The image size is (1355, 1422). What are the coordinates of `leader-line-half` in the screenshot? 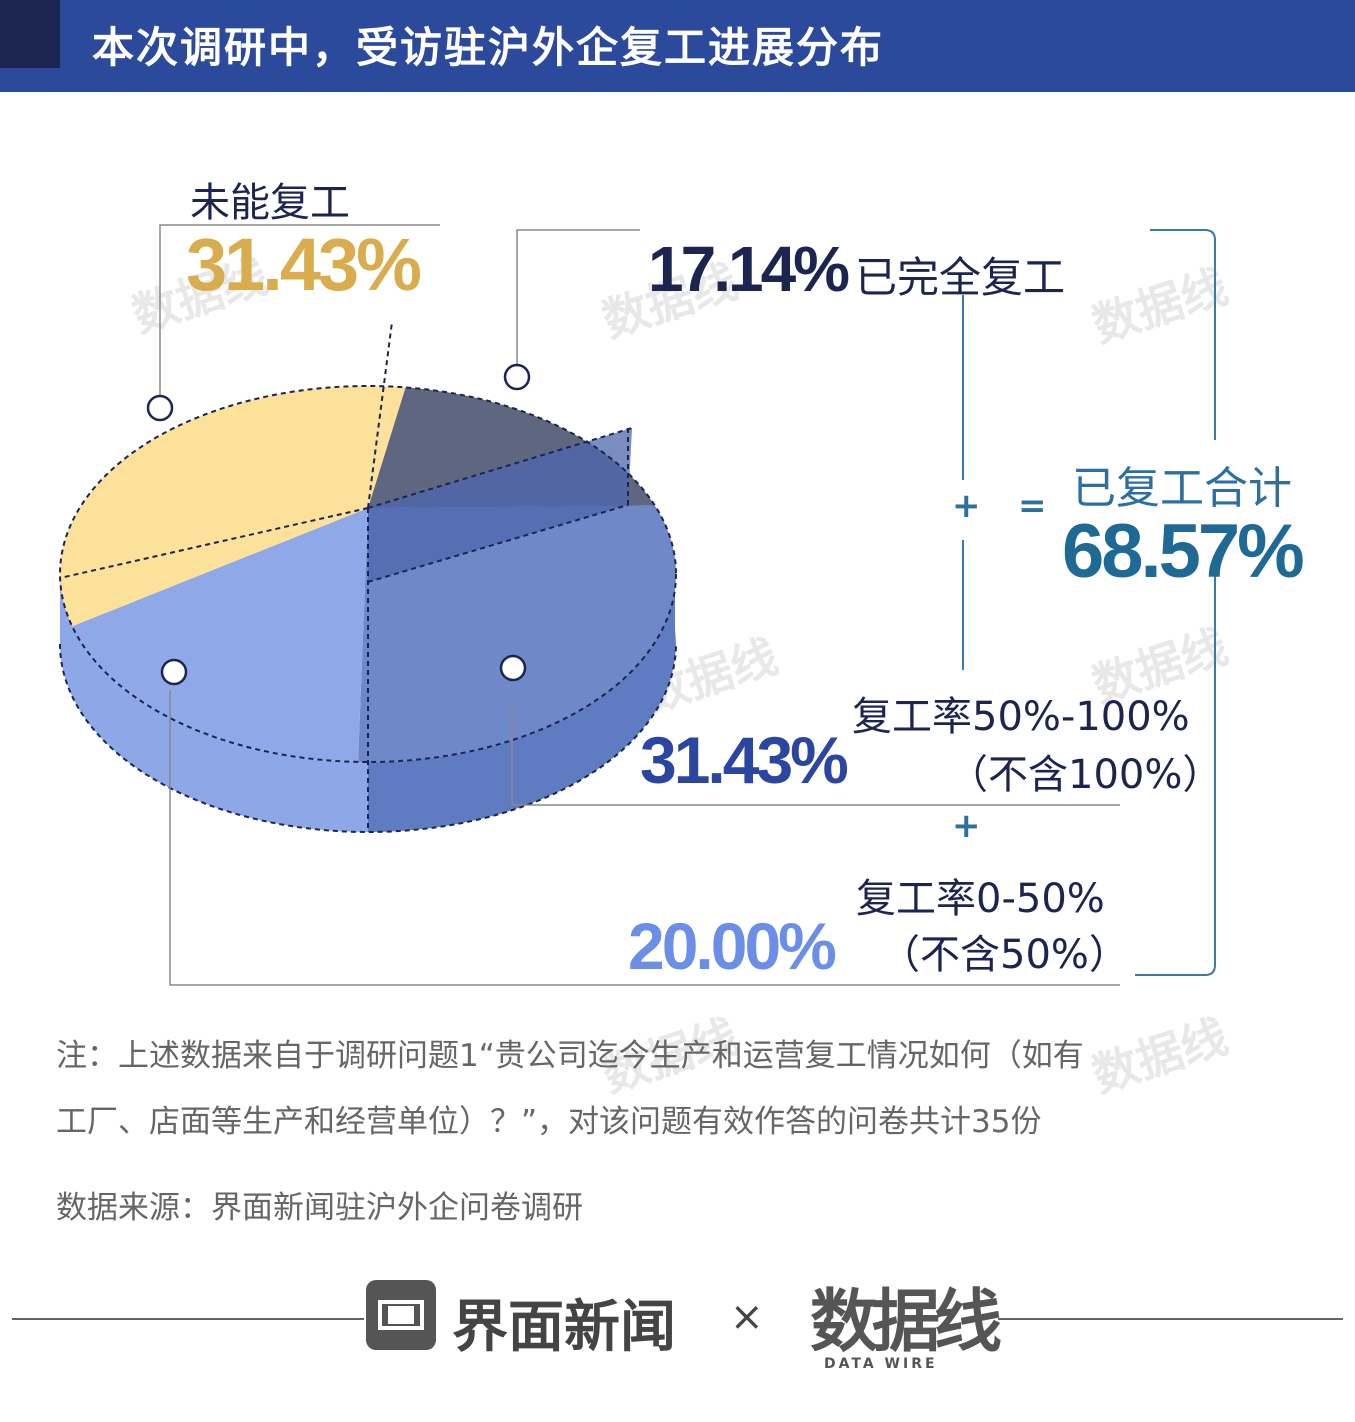 It's located at (815, 756).